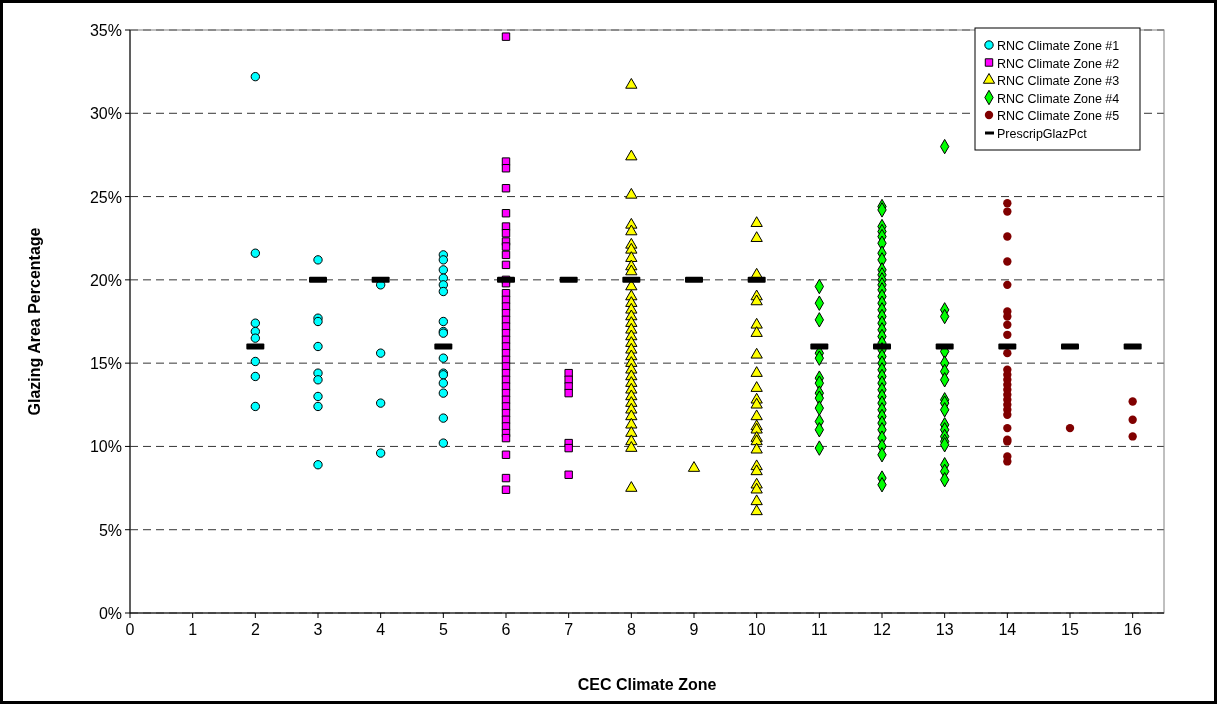 This screenshot has height=704, width=1217. What do you see at coordinates (110, 530) in the screenshot?
I see `y-tick-label: 5%` at bounding box center [110, 530].